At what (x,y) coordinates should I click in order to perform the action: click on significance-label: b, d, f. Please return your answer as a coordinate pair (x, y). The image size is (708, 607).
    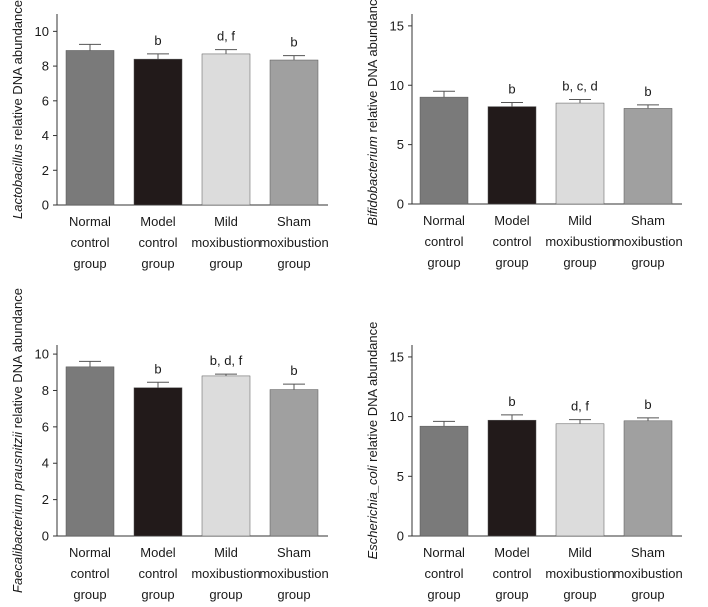
    Looking at the image, I should click on (226, 360).